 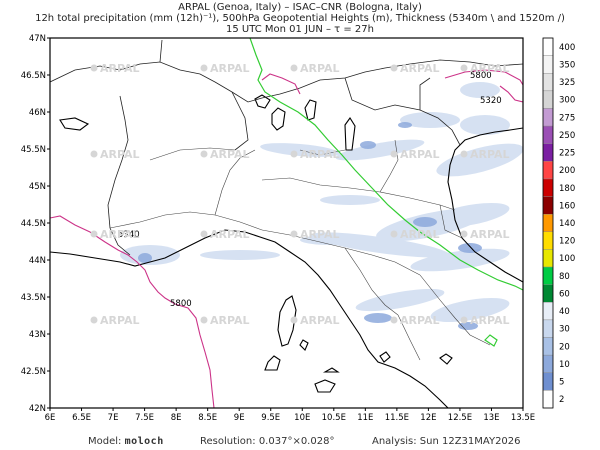 I want to click on lon-tick-label: 9.5E, so click(x=270, y=418).